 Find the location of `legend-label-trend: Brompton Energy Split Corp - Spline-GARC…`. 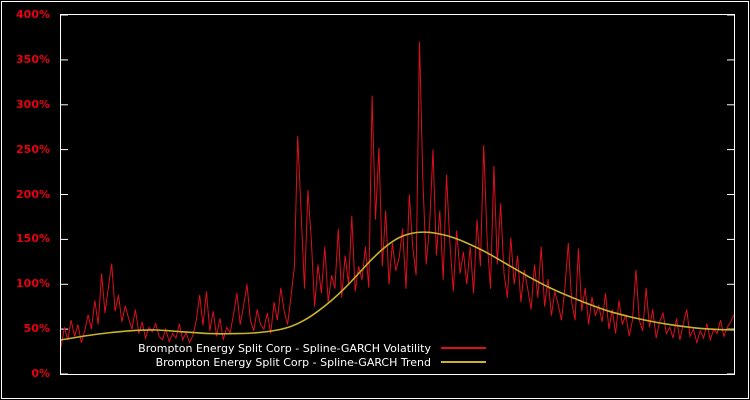

legend-label-trend: Brompton Energy Split Corp - Spline-GARC… is located at coordinates (293, 362).